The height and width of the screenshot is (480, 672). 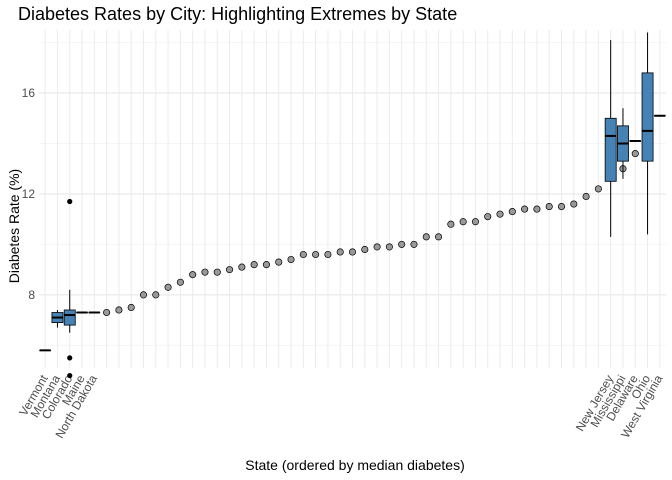 I want to click on y-axis-ticks: 8 12 16, so click(x=29, y=194).